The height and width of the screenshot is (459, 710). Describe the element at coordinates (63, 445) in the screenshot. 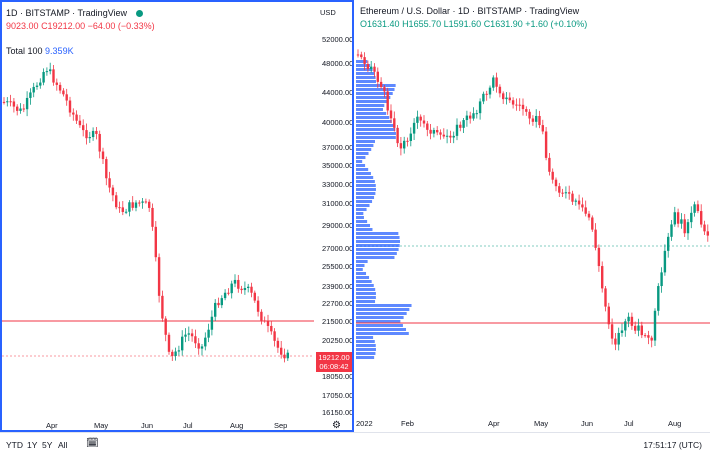

I see `range-all-button: All` at that location.